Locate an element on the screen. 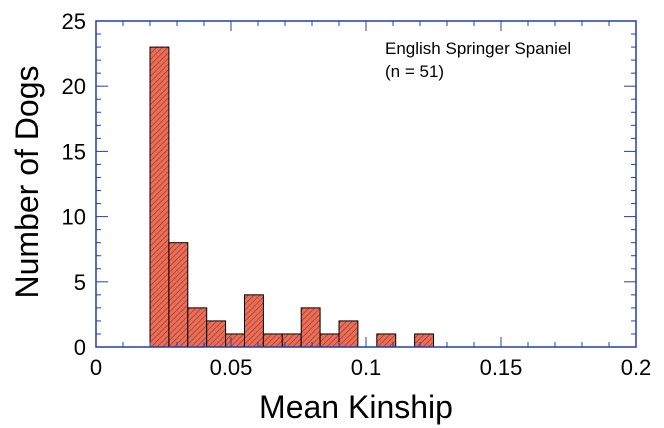  y-tick-label: 25 is located at coordinates (74, 21).